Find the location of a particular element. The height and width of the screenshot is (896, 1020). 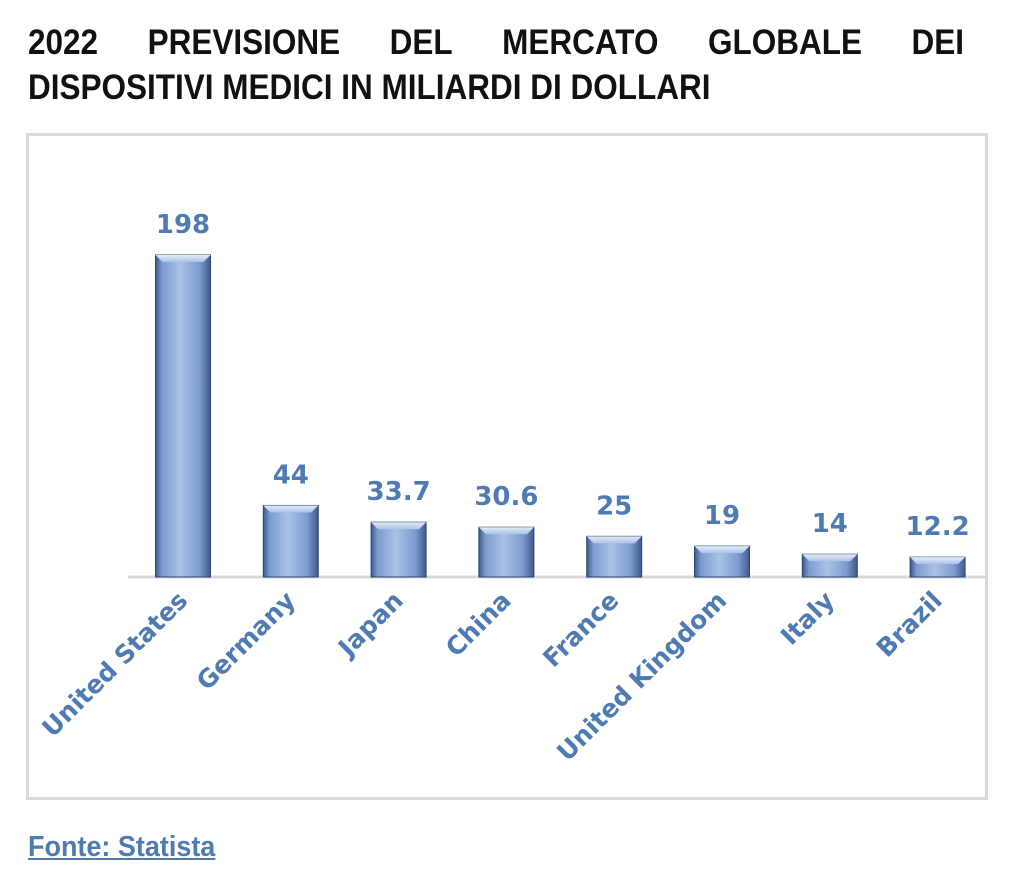

source-link: Fonte: Statista is located at coordinates (122, 847).